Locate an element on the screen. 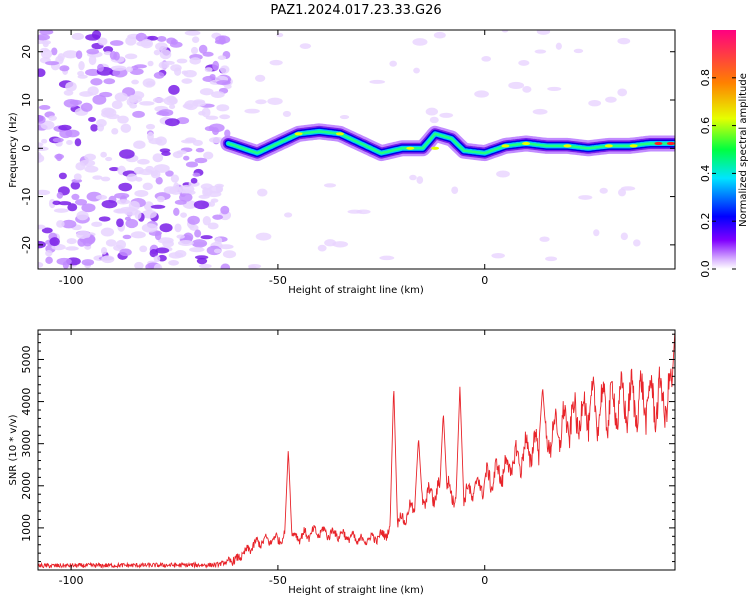  y-tick-label: -20 is located at coordinates (26, 245).